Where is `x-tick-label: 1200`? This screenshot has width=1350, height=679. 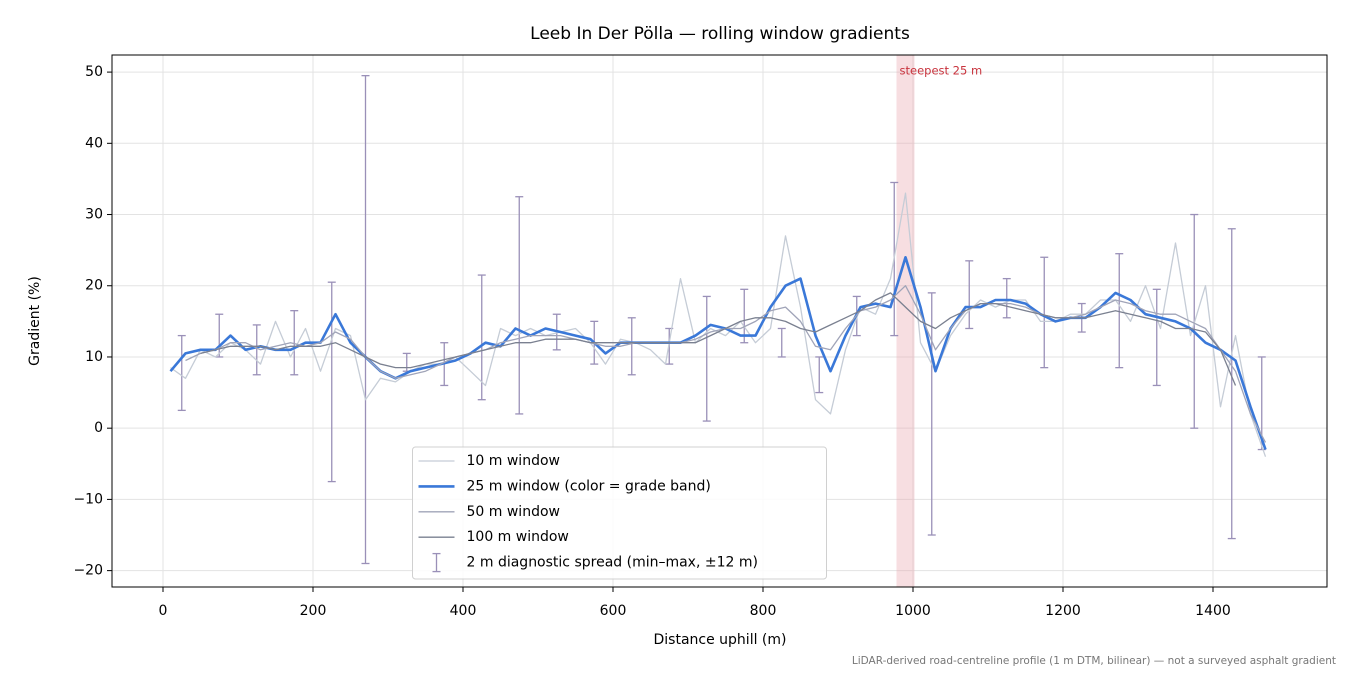
x-tick-label: 1200 is located at coordinates (1063, 611).